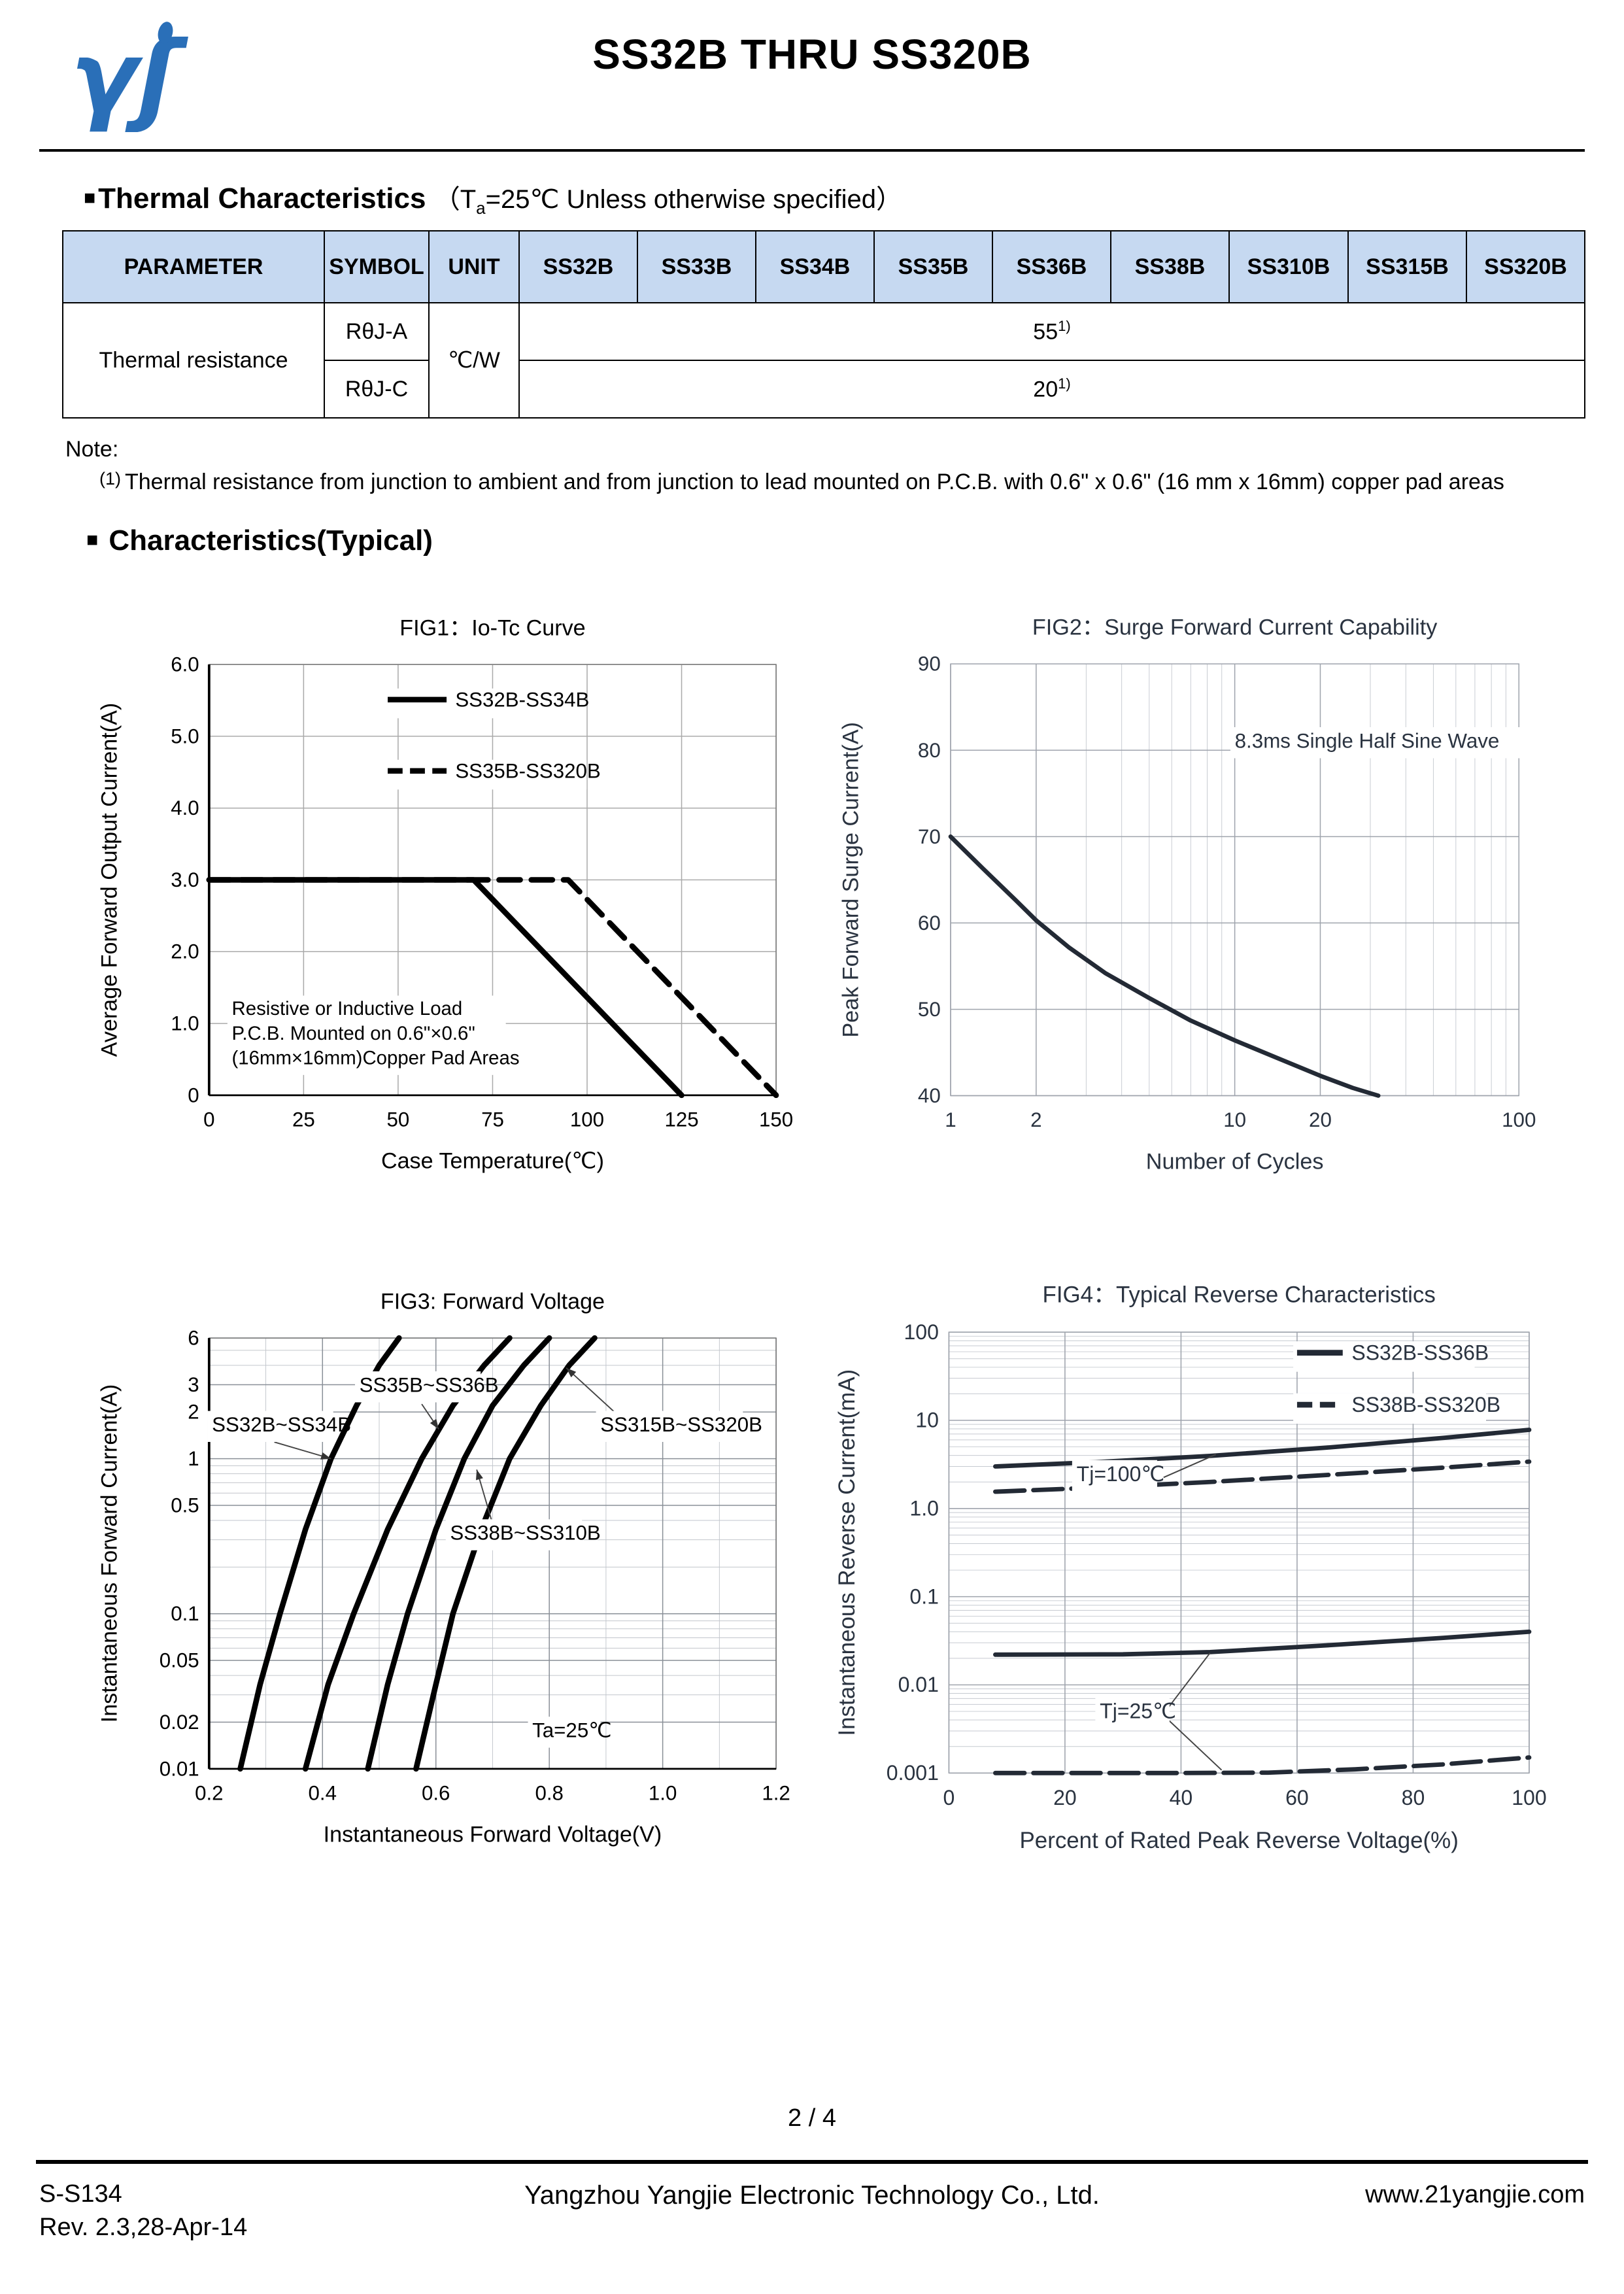  Describe the element at coordinates (571, 1730) in the screenshot. I see `svg-text: Ta=25℃` at that location.